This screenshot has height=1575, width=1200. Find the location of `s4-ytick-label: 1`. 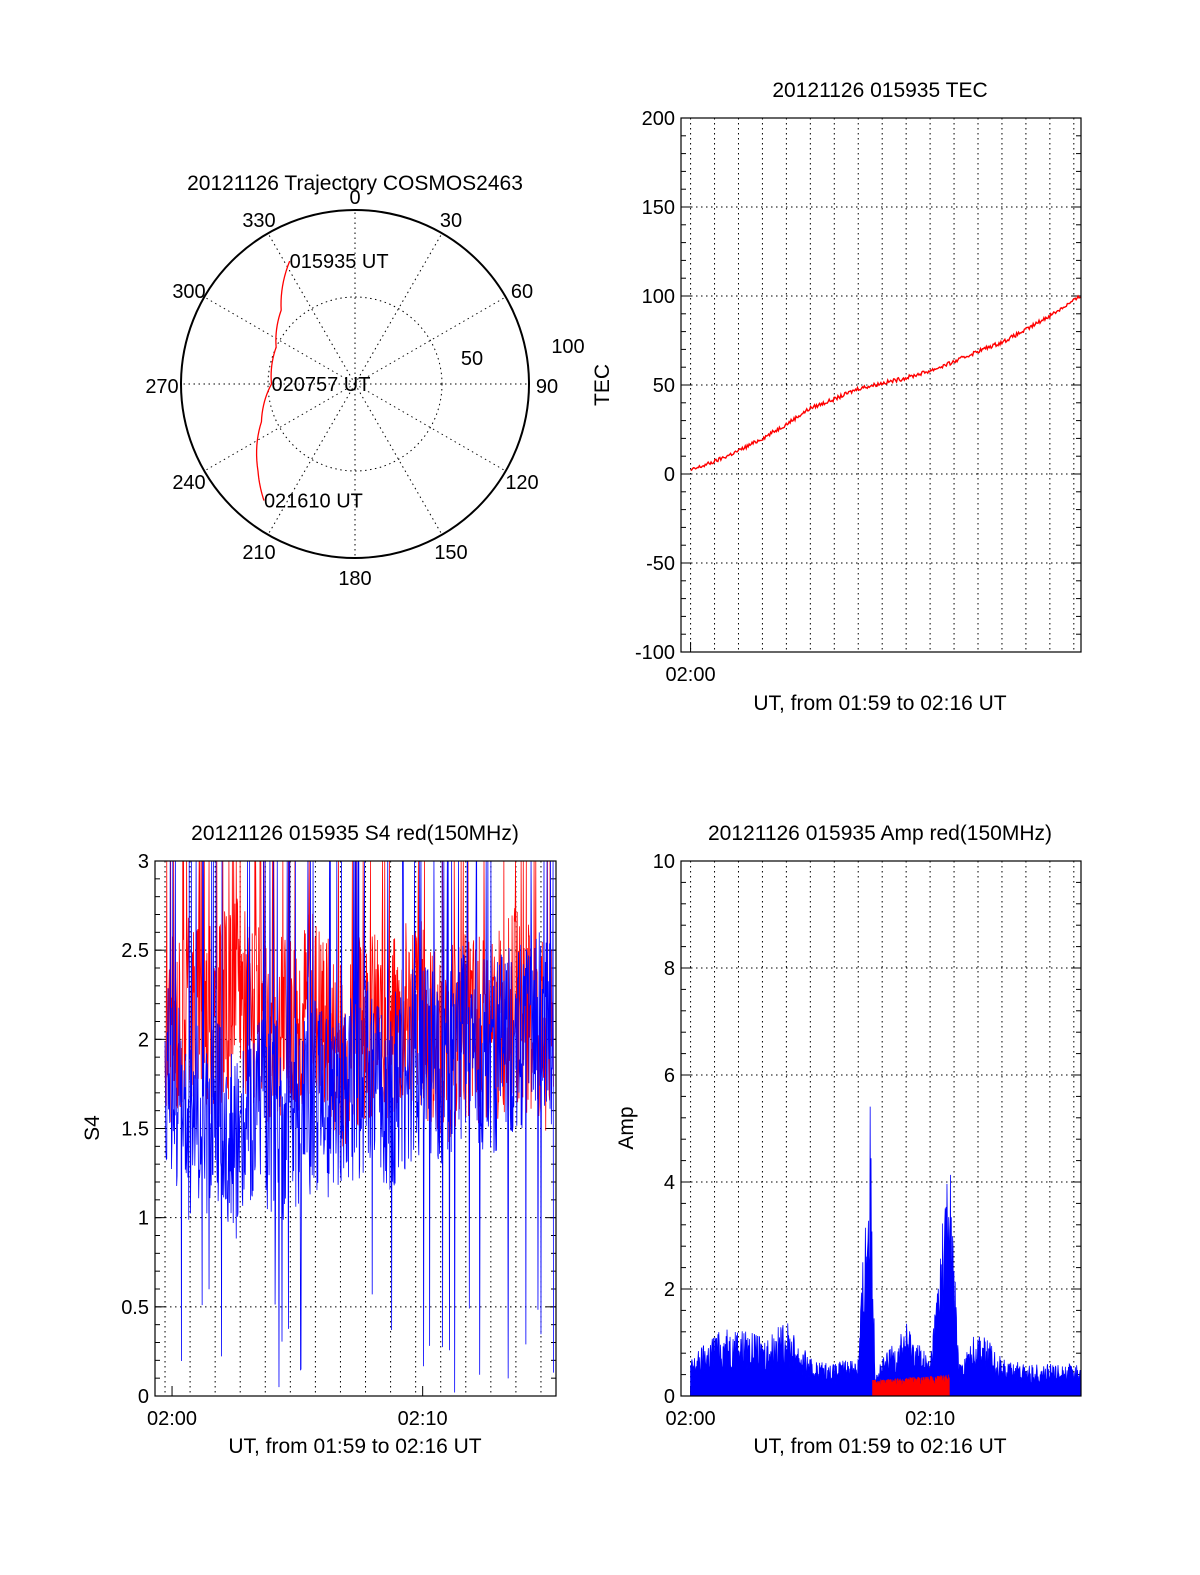

s4-ytick-label: 1 is located at coordinates (143, 1219).